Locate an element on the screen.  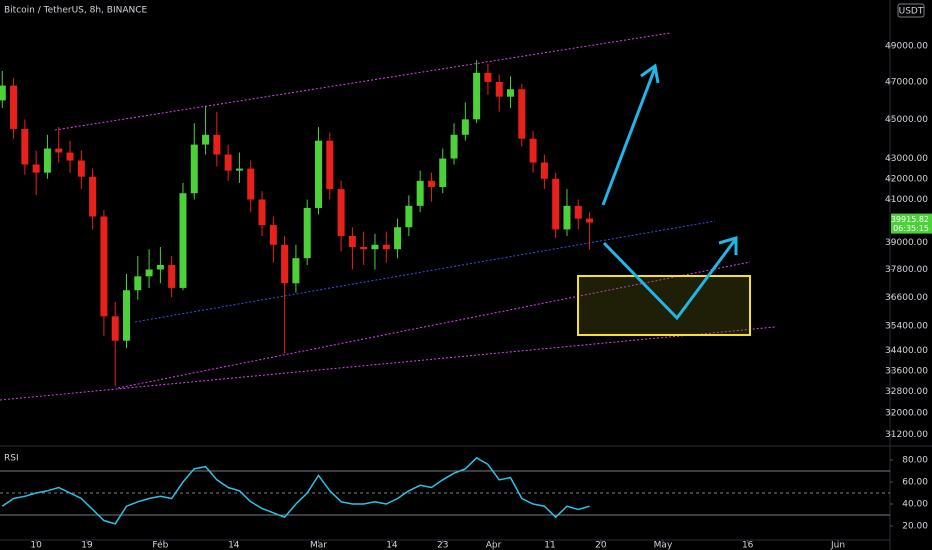
y-tick-label: 32000.00 is located at coordinates (906, 413).